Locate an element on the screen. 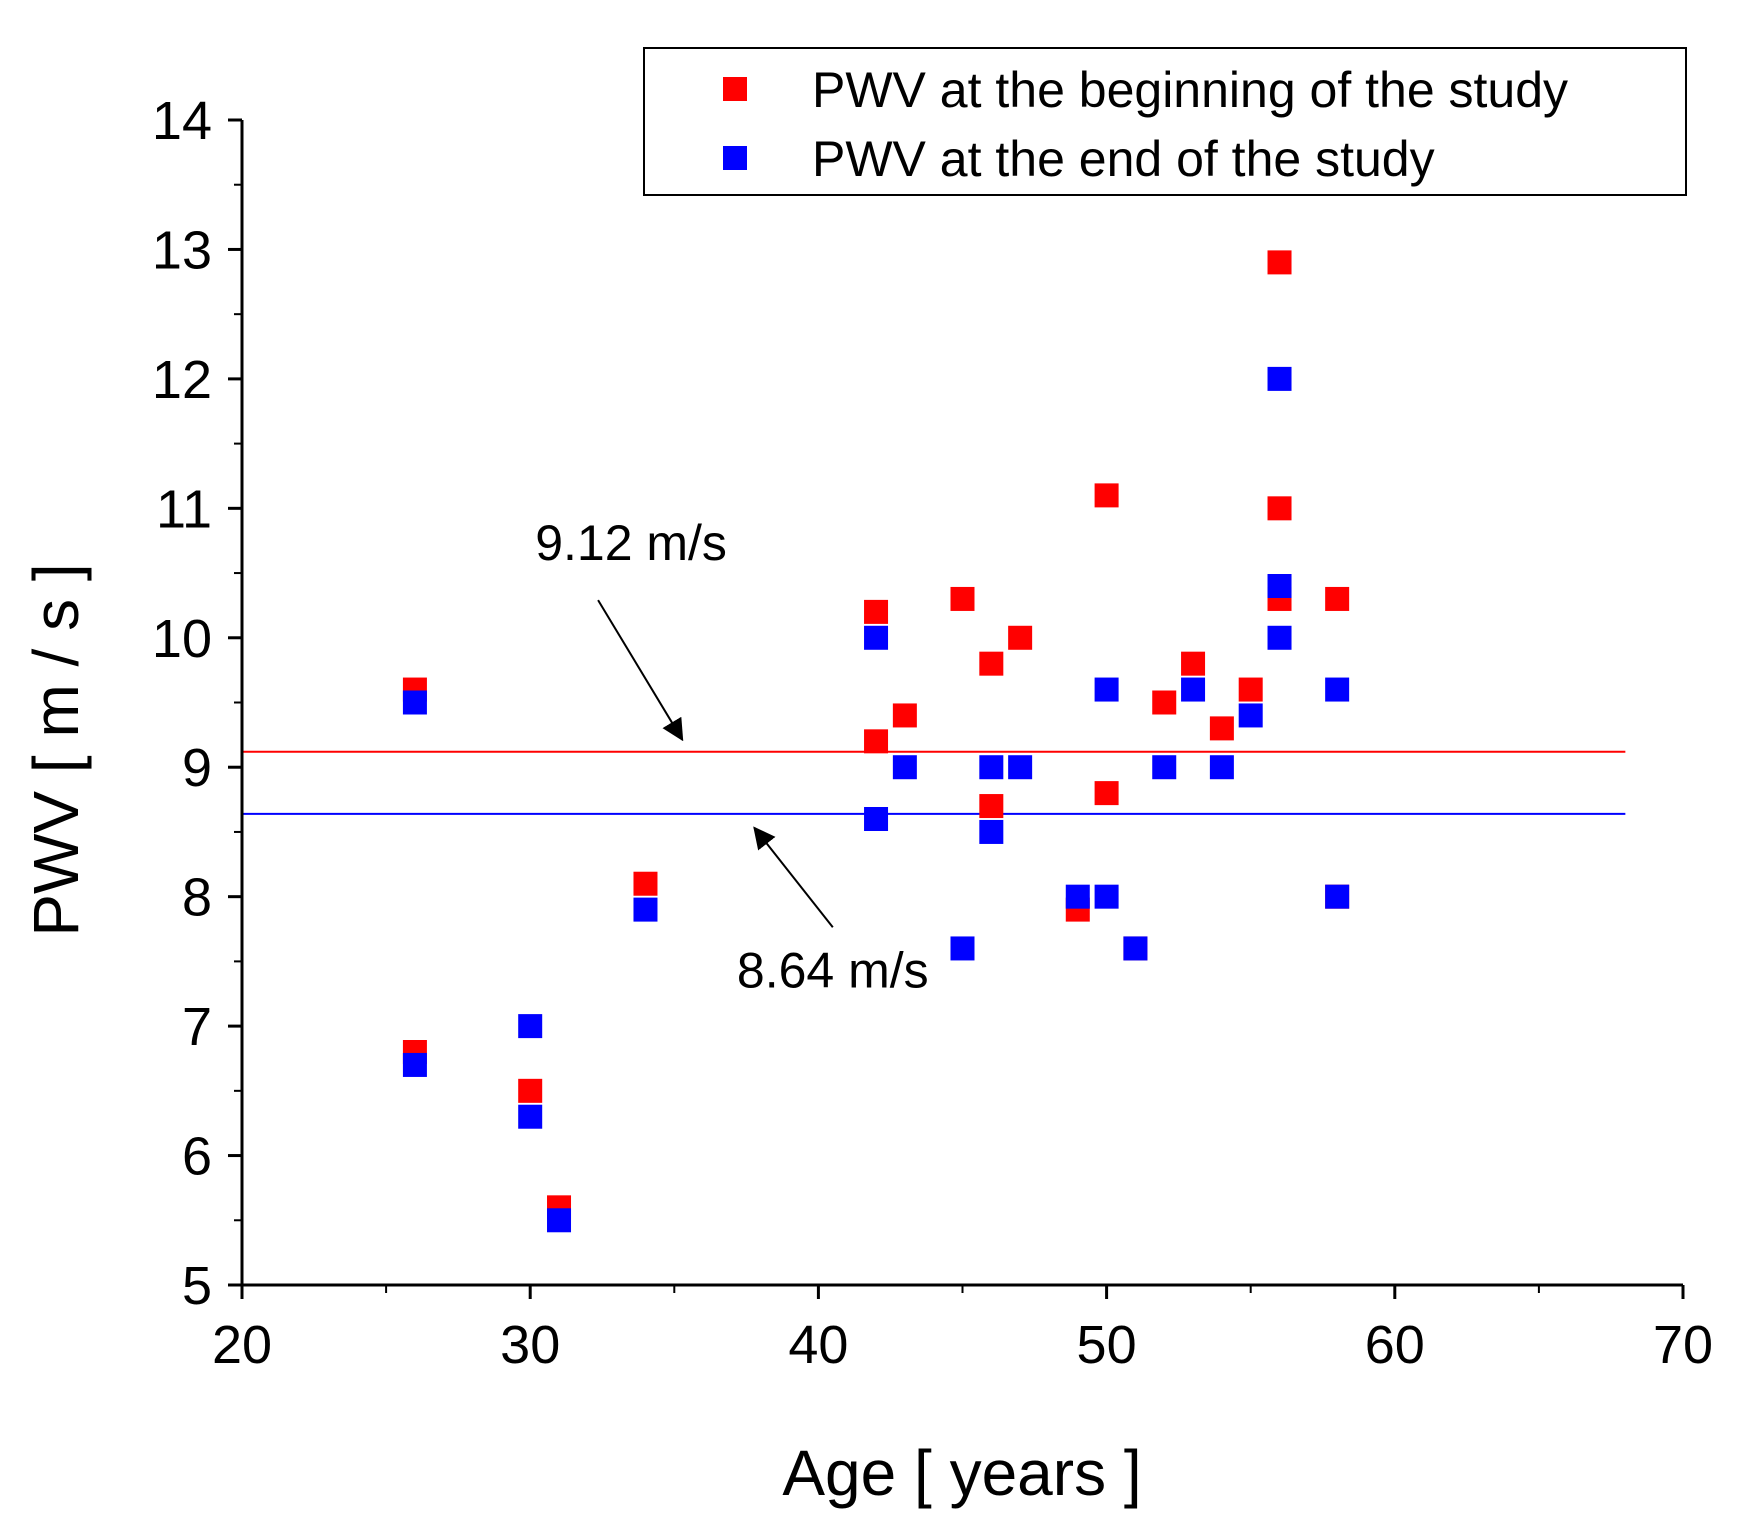  y-tick-label: 8 is located at coordinates (197, 898).